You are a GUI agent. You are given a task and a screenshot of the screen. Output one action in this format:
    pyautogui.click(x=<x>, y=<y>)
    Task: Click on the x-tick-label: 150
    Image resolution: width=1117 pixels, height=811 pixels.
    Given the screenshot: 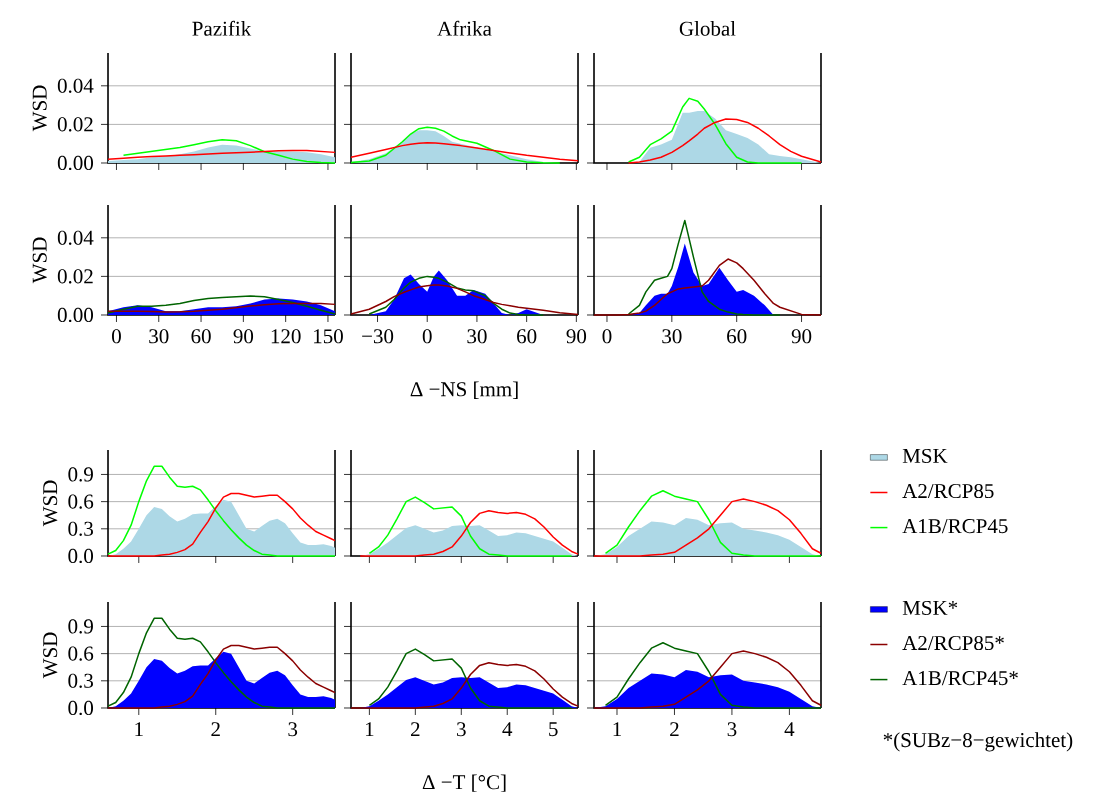 What is the action you would take?
    pyautogui.click(x=328, y=336)
    